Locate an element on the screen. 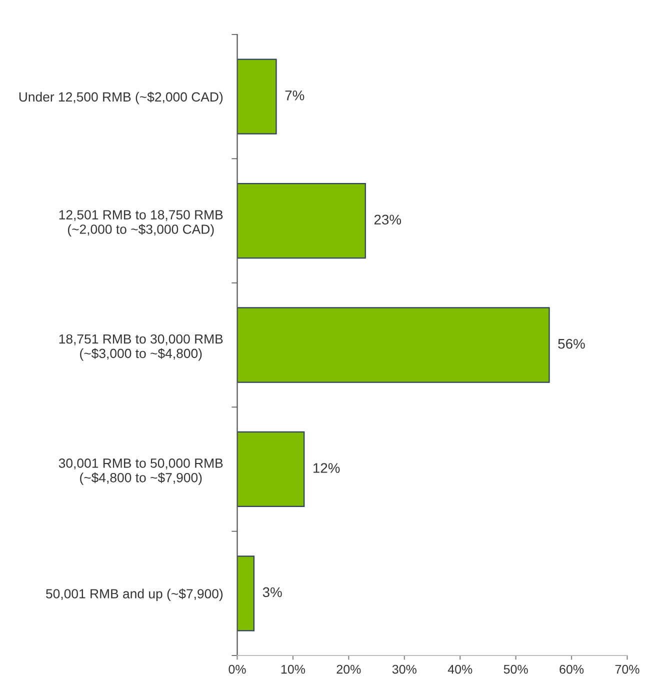 This screenshot has height=690, width=650. y-tick-label: Under 12,500 RMB (~$2,000 CAD) is located at coordinates (121, 98).